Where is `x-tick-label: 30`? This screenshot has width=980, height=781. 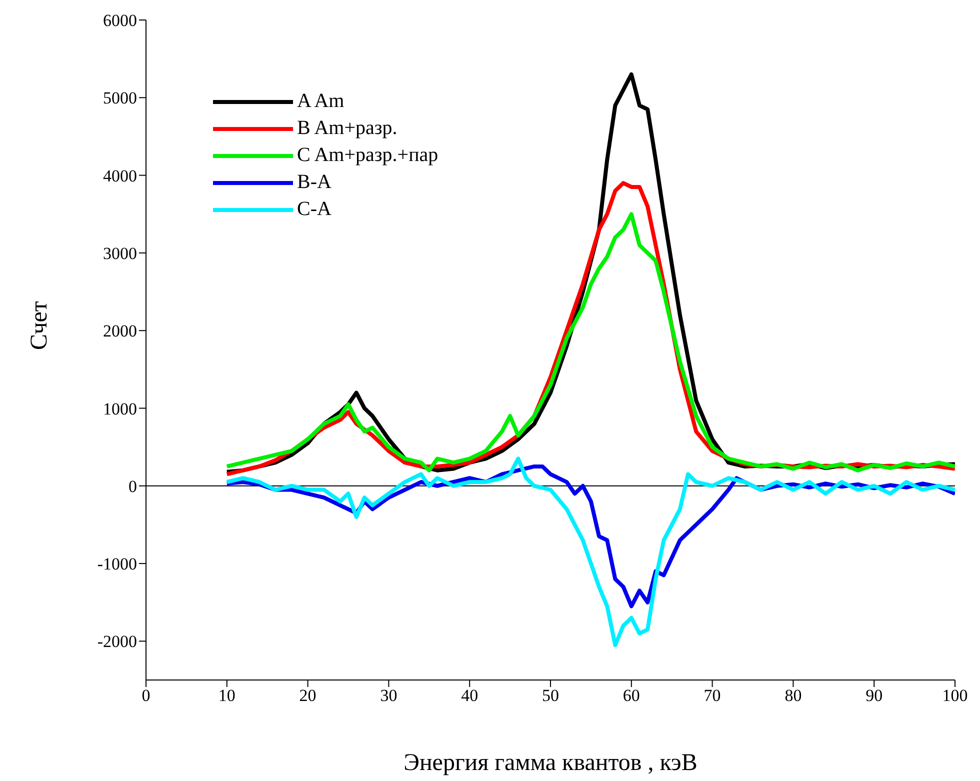 x-tick-label: 30 is located at coordinates (389, 696).